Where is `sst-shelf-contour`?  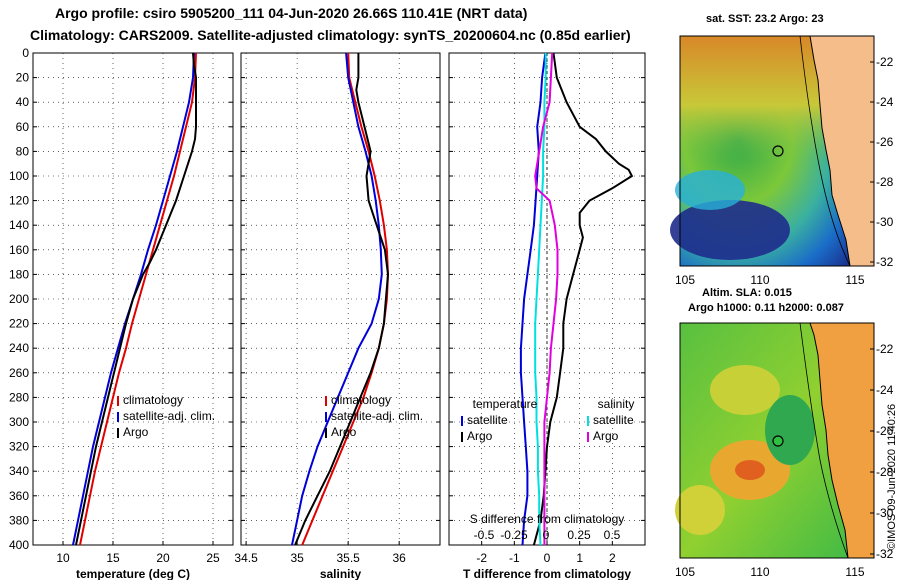
sst-shelf-contour is located at coordinates (825, 151).